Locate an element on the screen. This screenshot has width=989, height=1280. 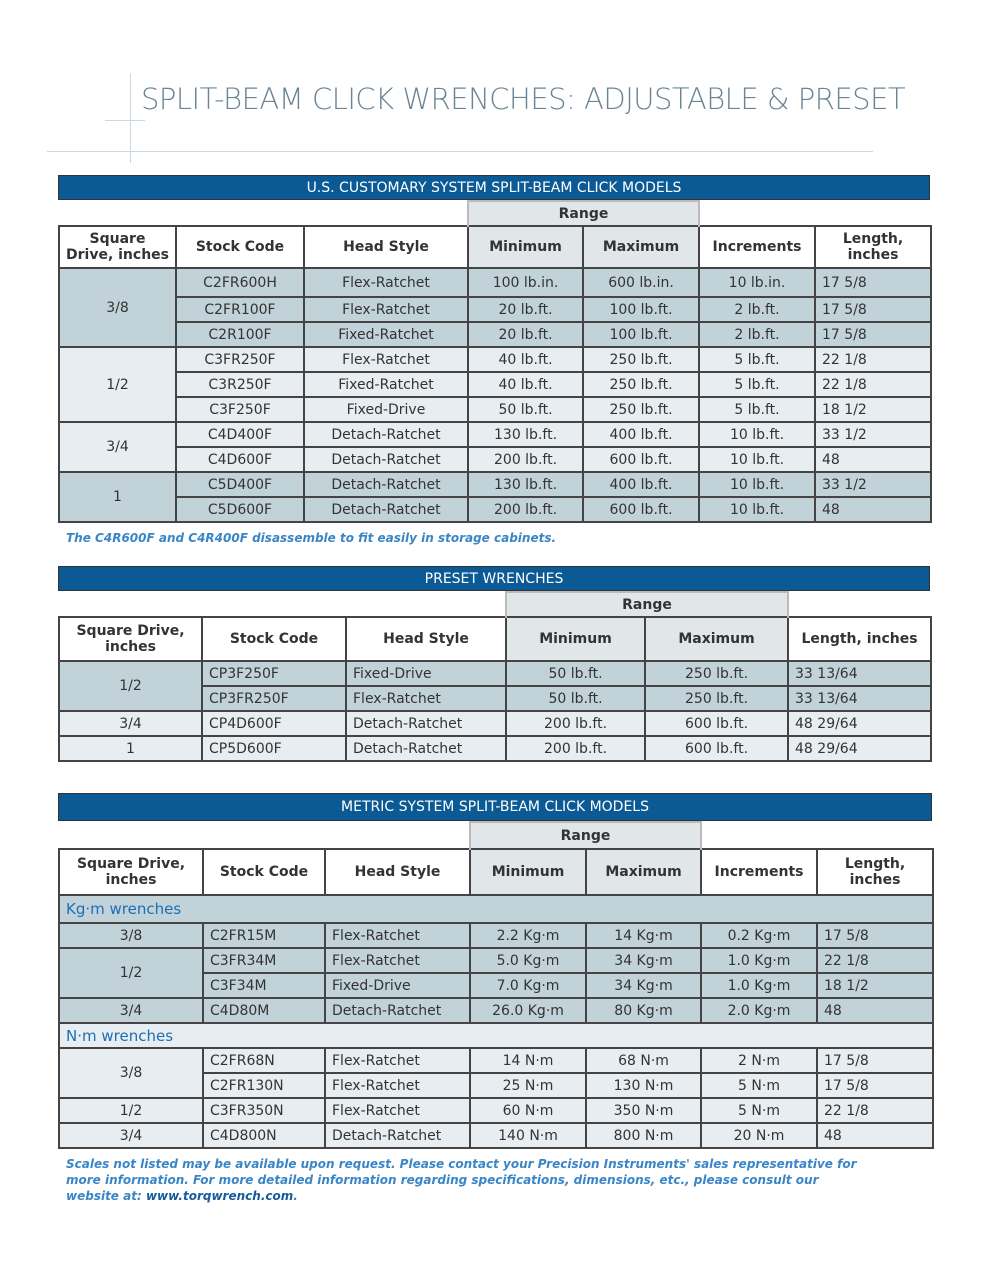
table-cell: Fixed-Drive is located at coordinates (386, 409).